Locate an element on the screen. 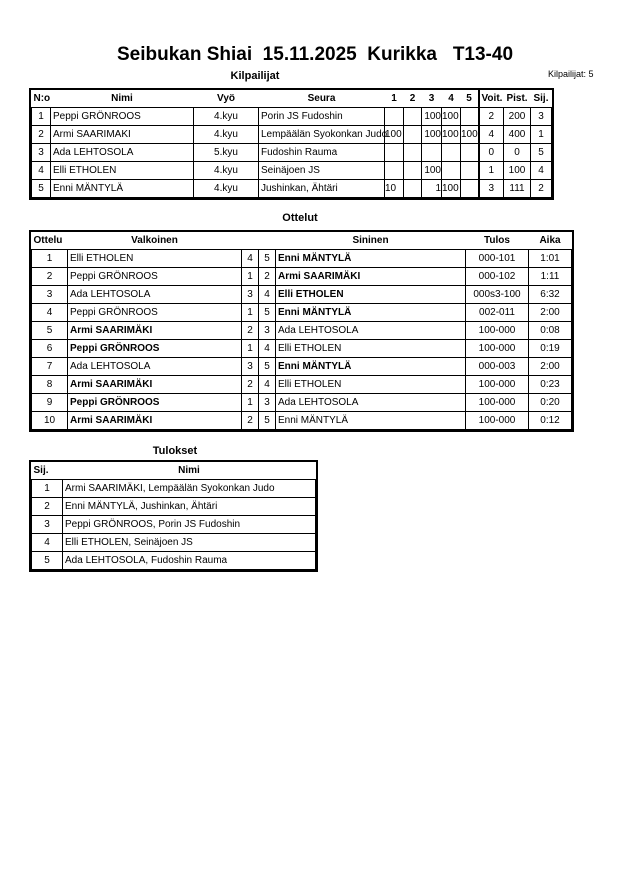  match-time-cell: 1:01 is located at coordinates (550, 258).